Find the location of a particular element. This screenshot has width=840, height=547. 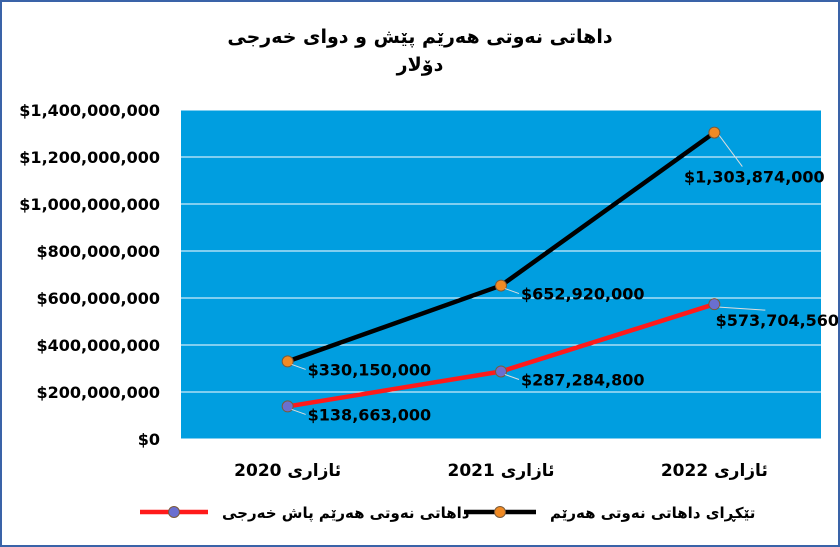

chart-subtitle: دۆلار is located at coordinates (420, 65).